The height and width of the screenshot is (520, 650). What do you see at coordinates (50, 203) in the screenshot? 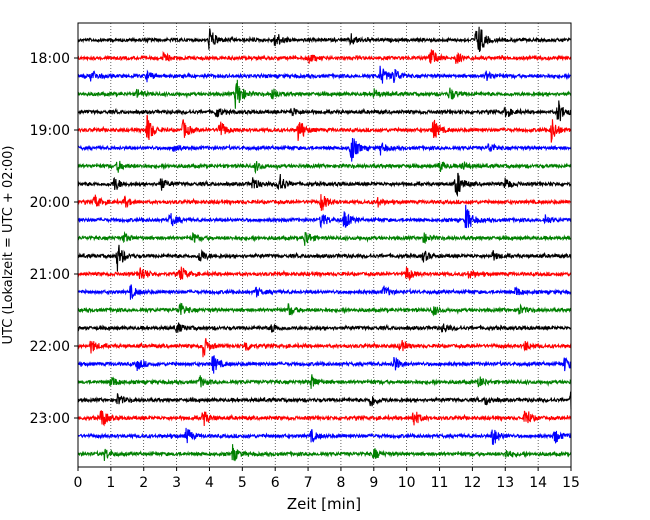
I see `y-tick-label: 20:00` at bounding box center [50, 203].